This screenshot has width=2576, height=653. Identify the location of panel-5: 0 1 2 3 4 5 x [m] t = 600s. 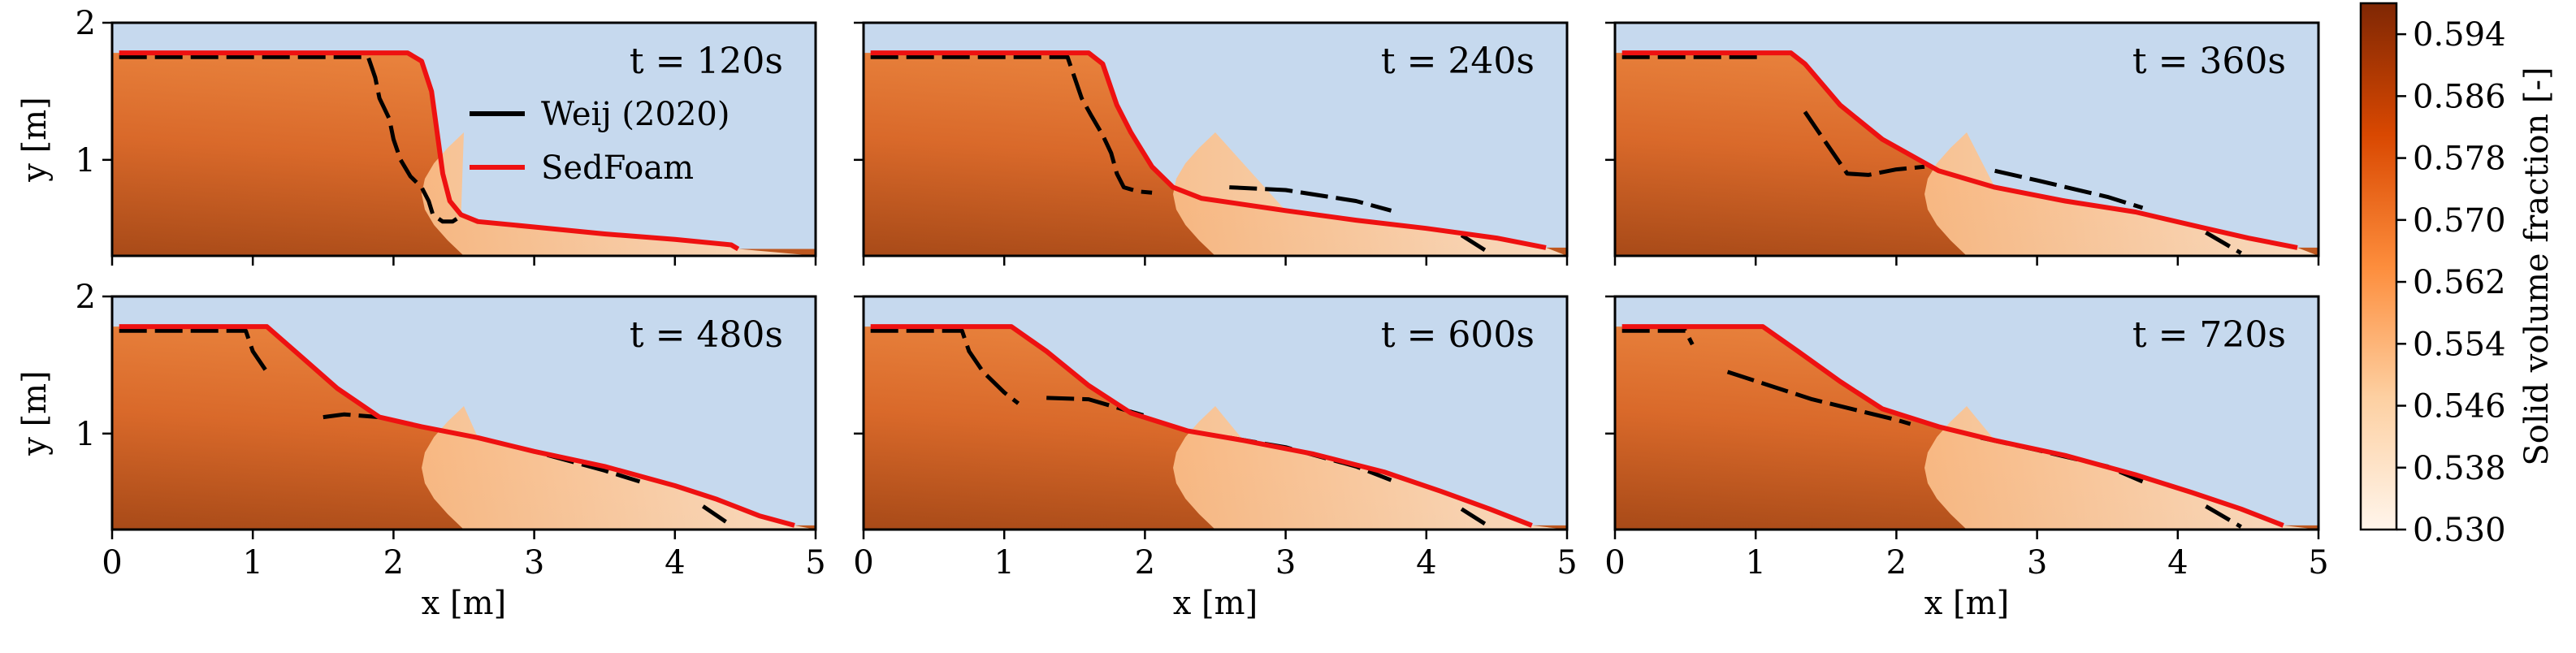
(1215, 458).